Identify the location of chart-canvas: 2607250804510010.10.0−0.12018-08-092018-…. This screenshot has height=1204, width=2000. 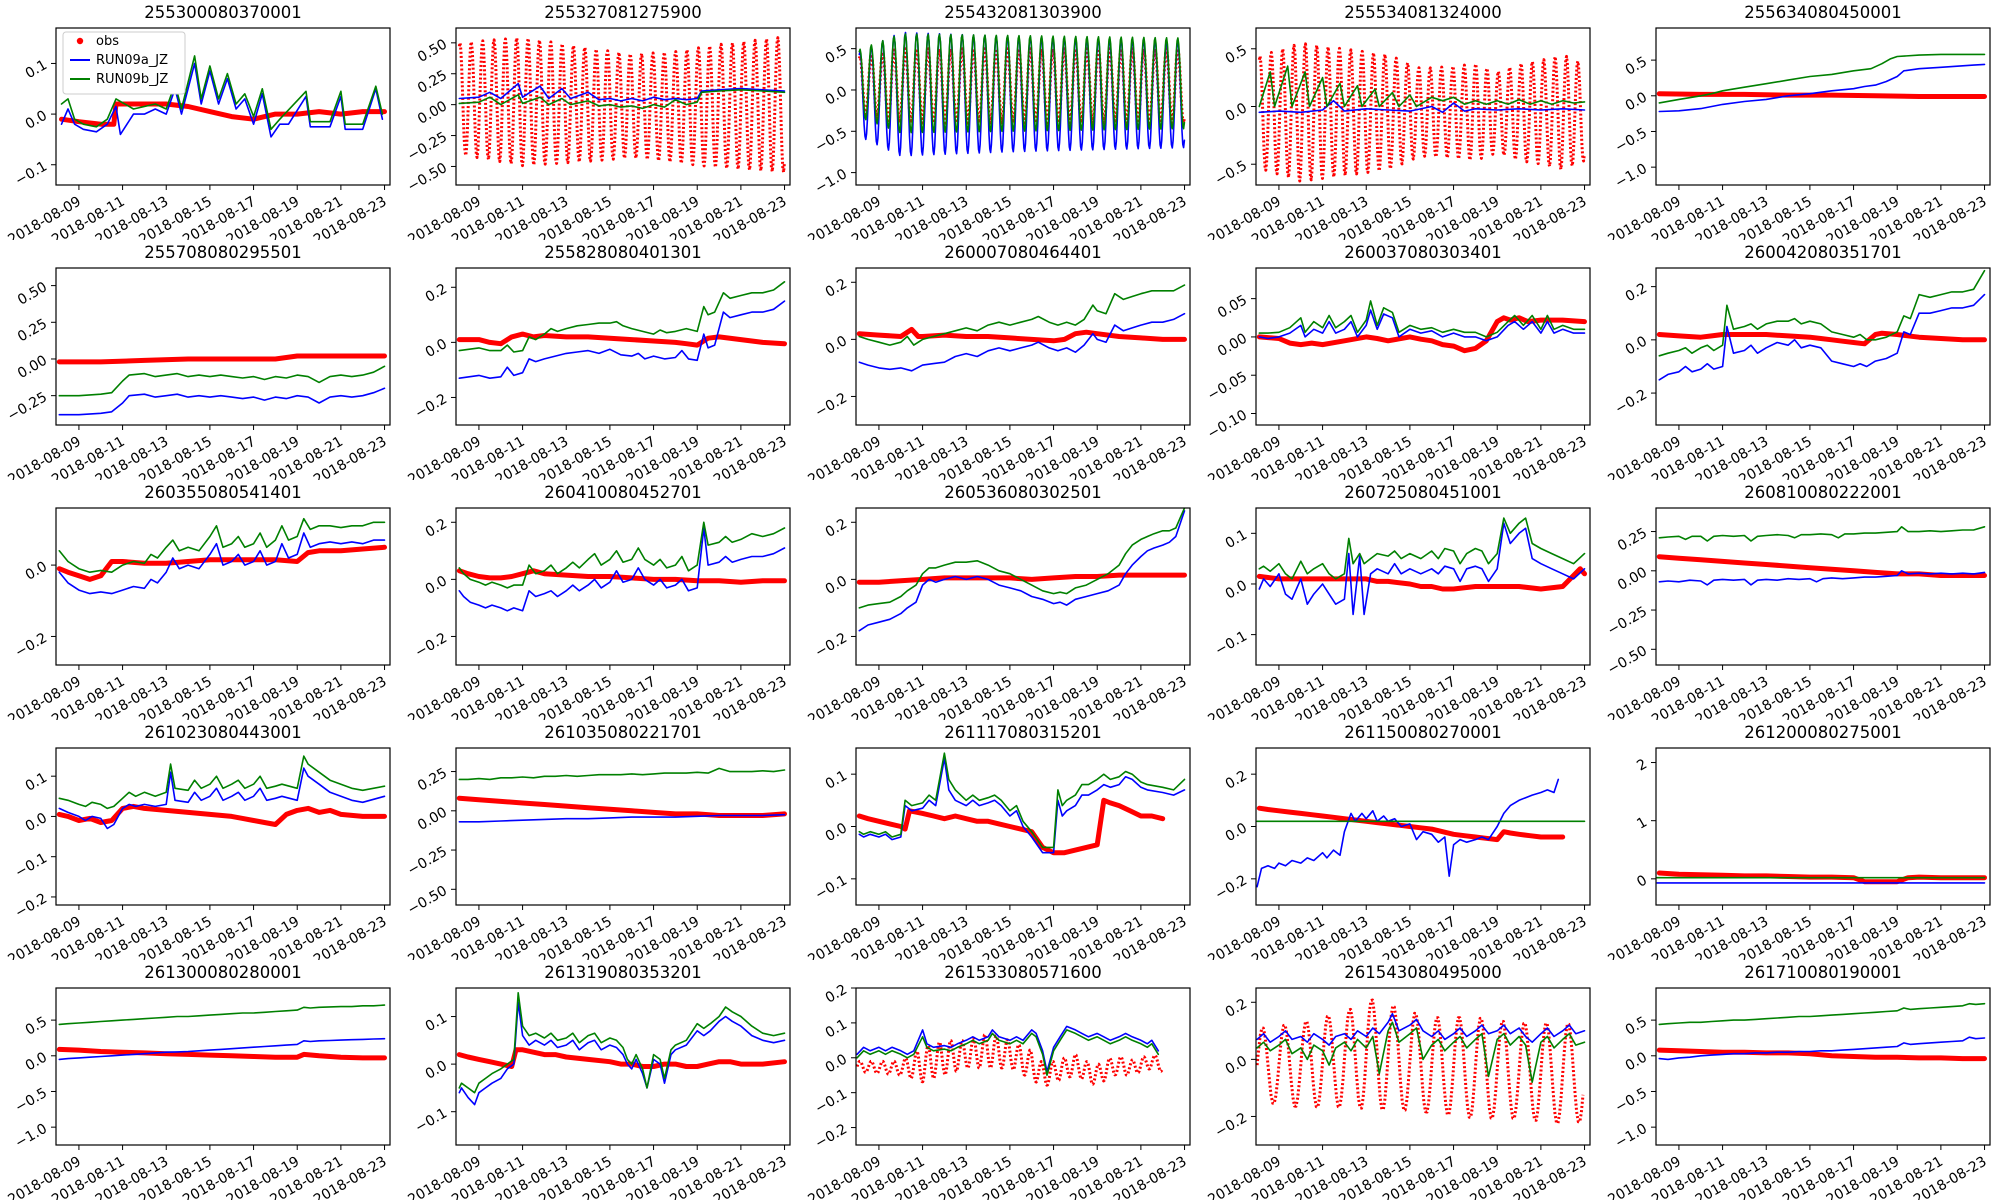
(1398, 605).